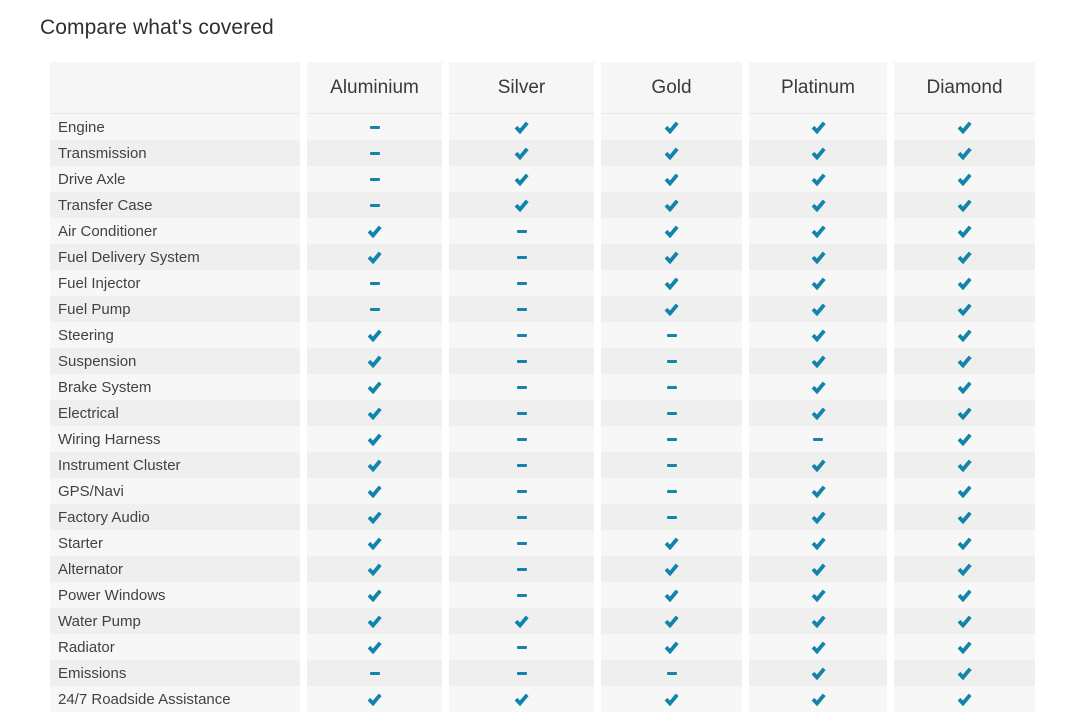 The width and height of the screenshot is (1080, 727). I want to click on table-row: Emissions, so click(543, 673).